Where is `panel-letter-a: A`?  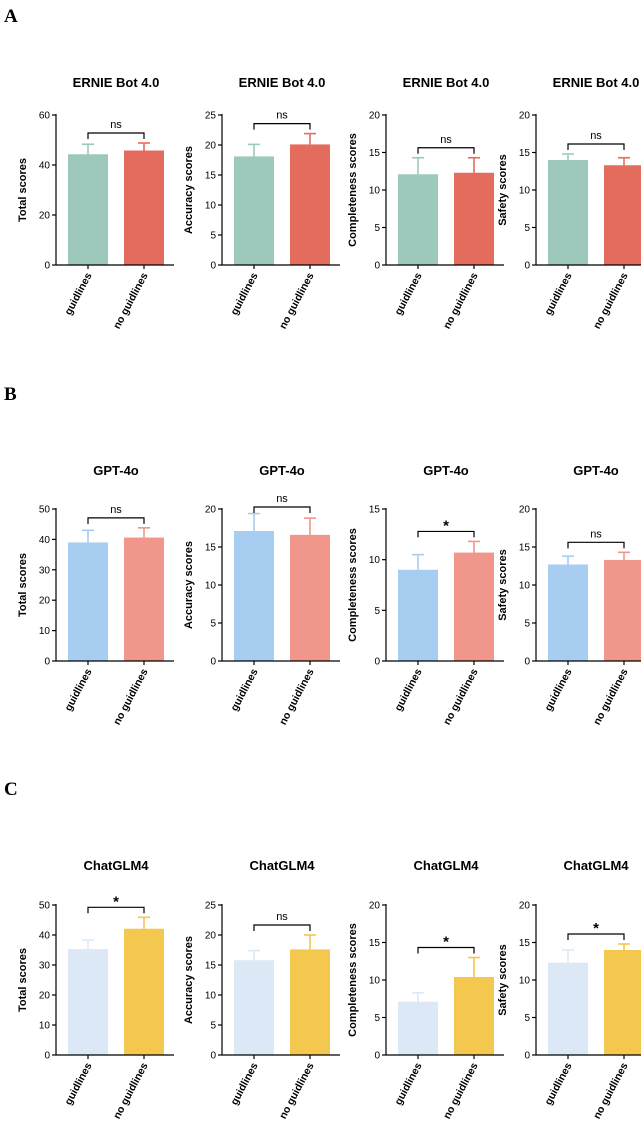
panel-letter-a: A is located at coordinates (11, 16).